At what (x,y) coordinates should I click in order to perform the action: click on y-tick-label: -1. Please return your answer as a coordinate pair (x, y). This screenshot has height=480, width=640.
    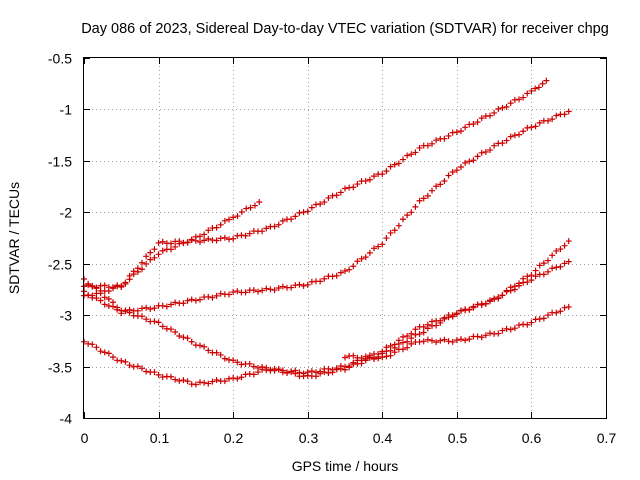
    Looking at the image, I should click on (66, 110).